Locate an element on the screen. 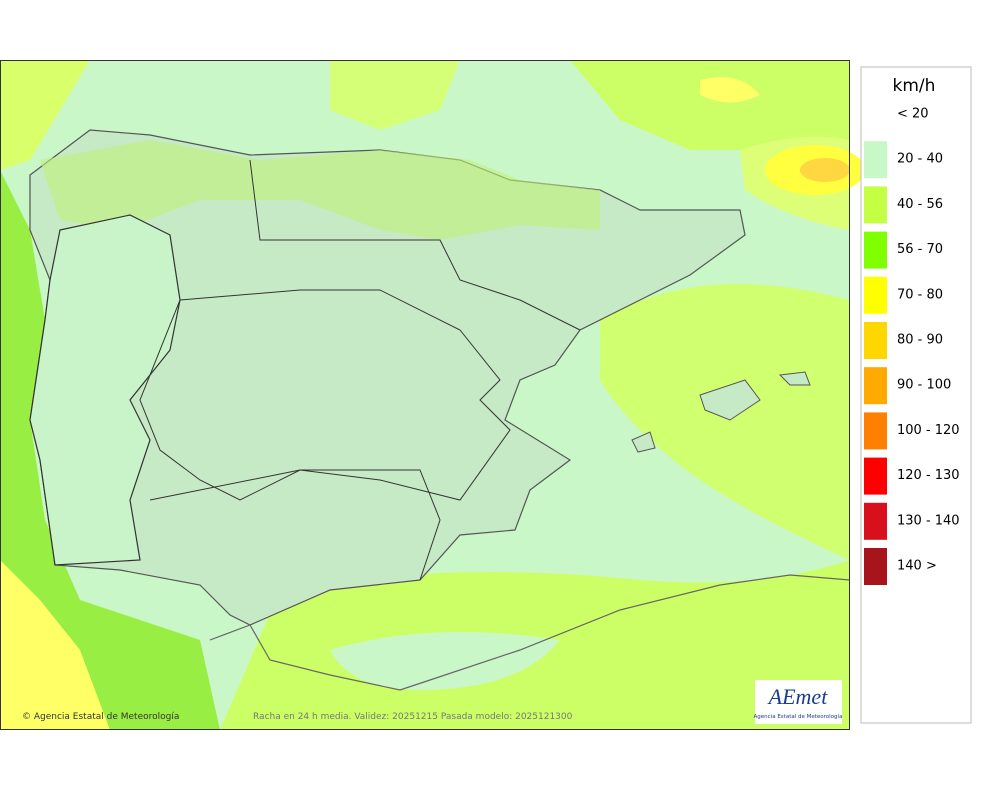 This screenshot has height=790, width=1000. legend-label: 130 - 140 is located at coordinates (928, 520).